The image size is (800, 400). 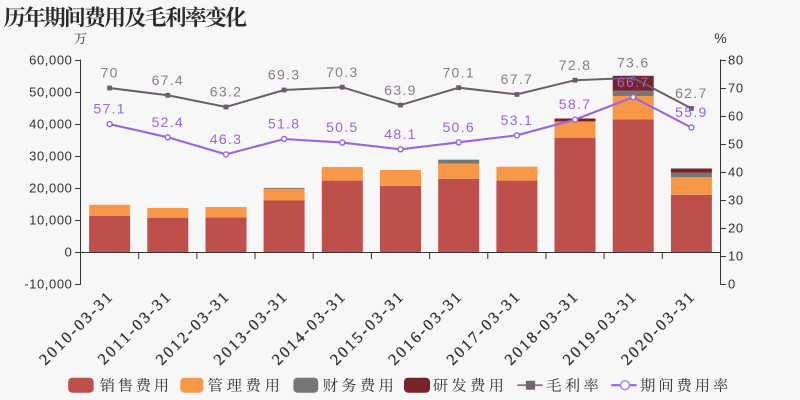 I want to click on svg-text: 53.1, so click(x=517, y=120).